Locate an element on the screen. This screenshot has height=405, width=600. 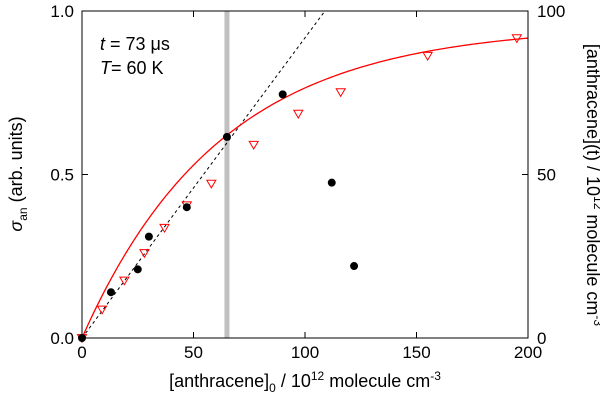
y-right-tick-label: 50 is located at coordinates (546, 175).